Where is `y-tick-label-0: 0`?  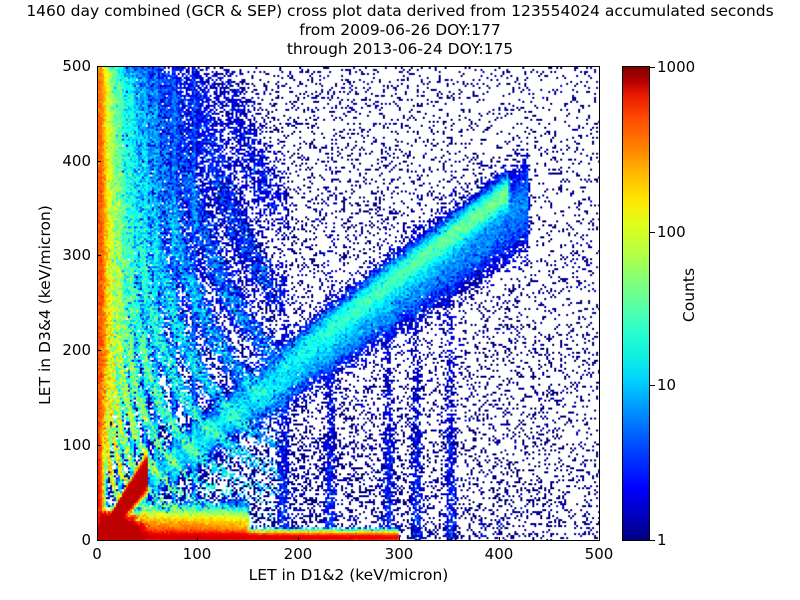 y-tick-label-0: 0 is located at coordinates (86, 540).